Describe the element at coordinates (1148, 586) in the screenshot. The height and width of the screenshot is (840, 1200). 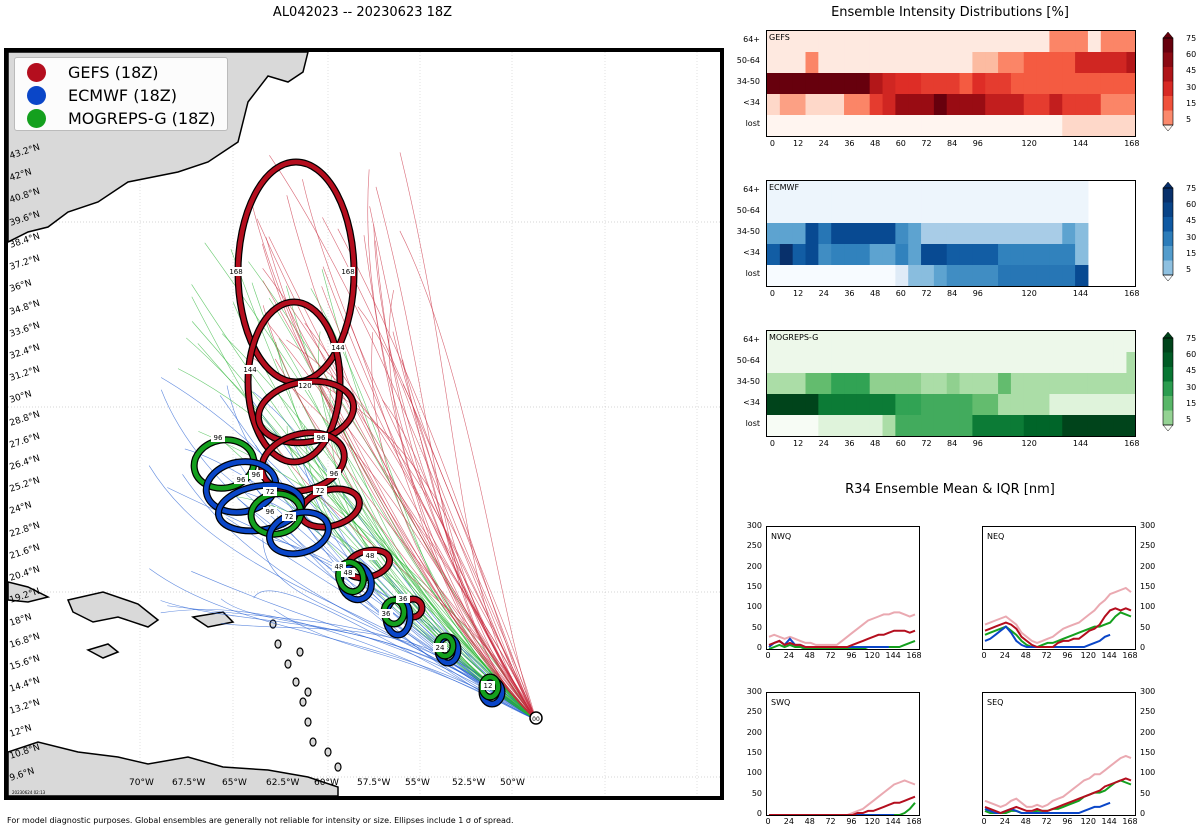
I see `r34-y-tick: 150` at that location.